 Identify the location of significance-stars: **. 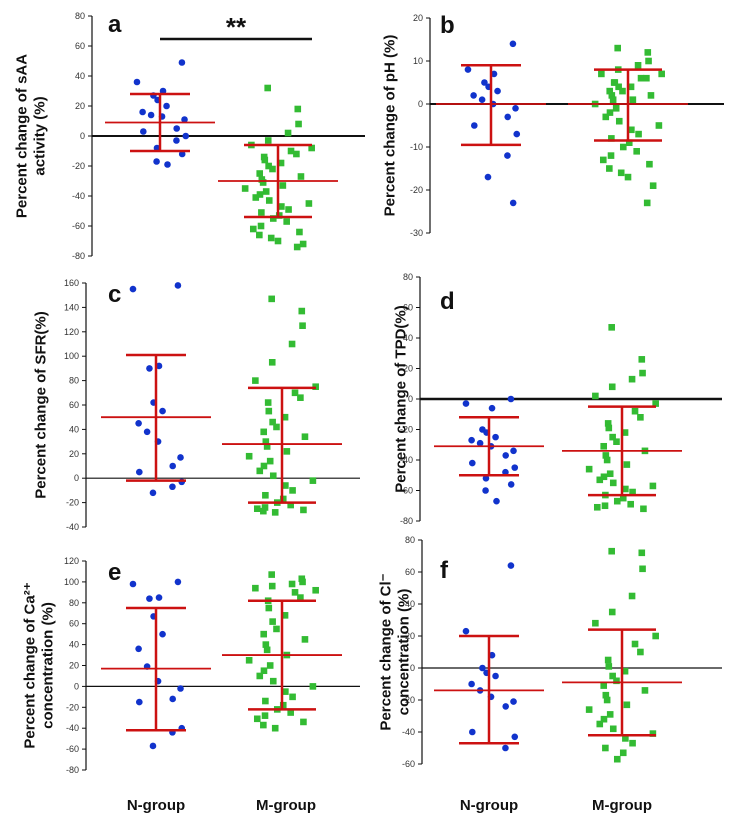
(236, 27).